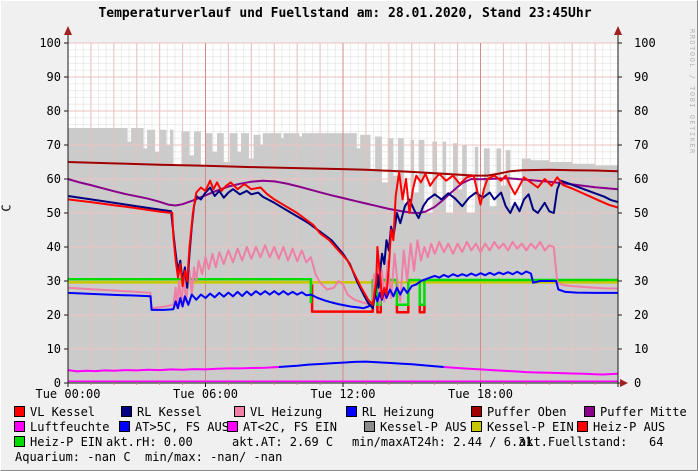 Image resolution: width=698 pixels, height=471 pixels. I want to click on legend-label: AT>5C, FS AUS, so click(182, 427).